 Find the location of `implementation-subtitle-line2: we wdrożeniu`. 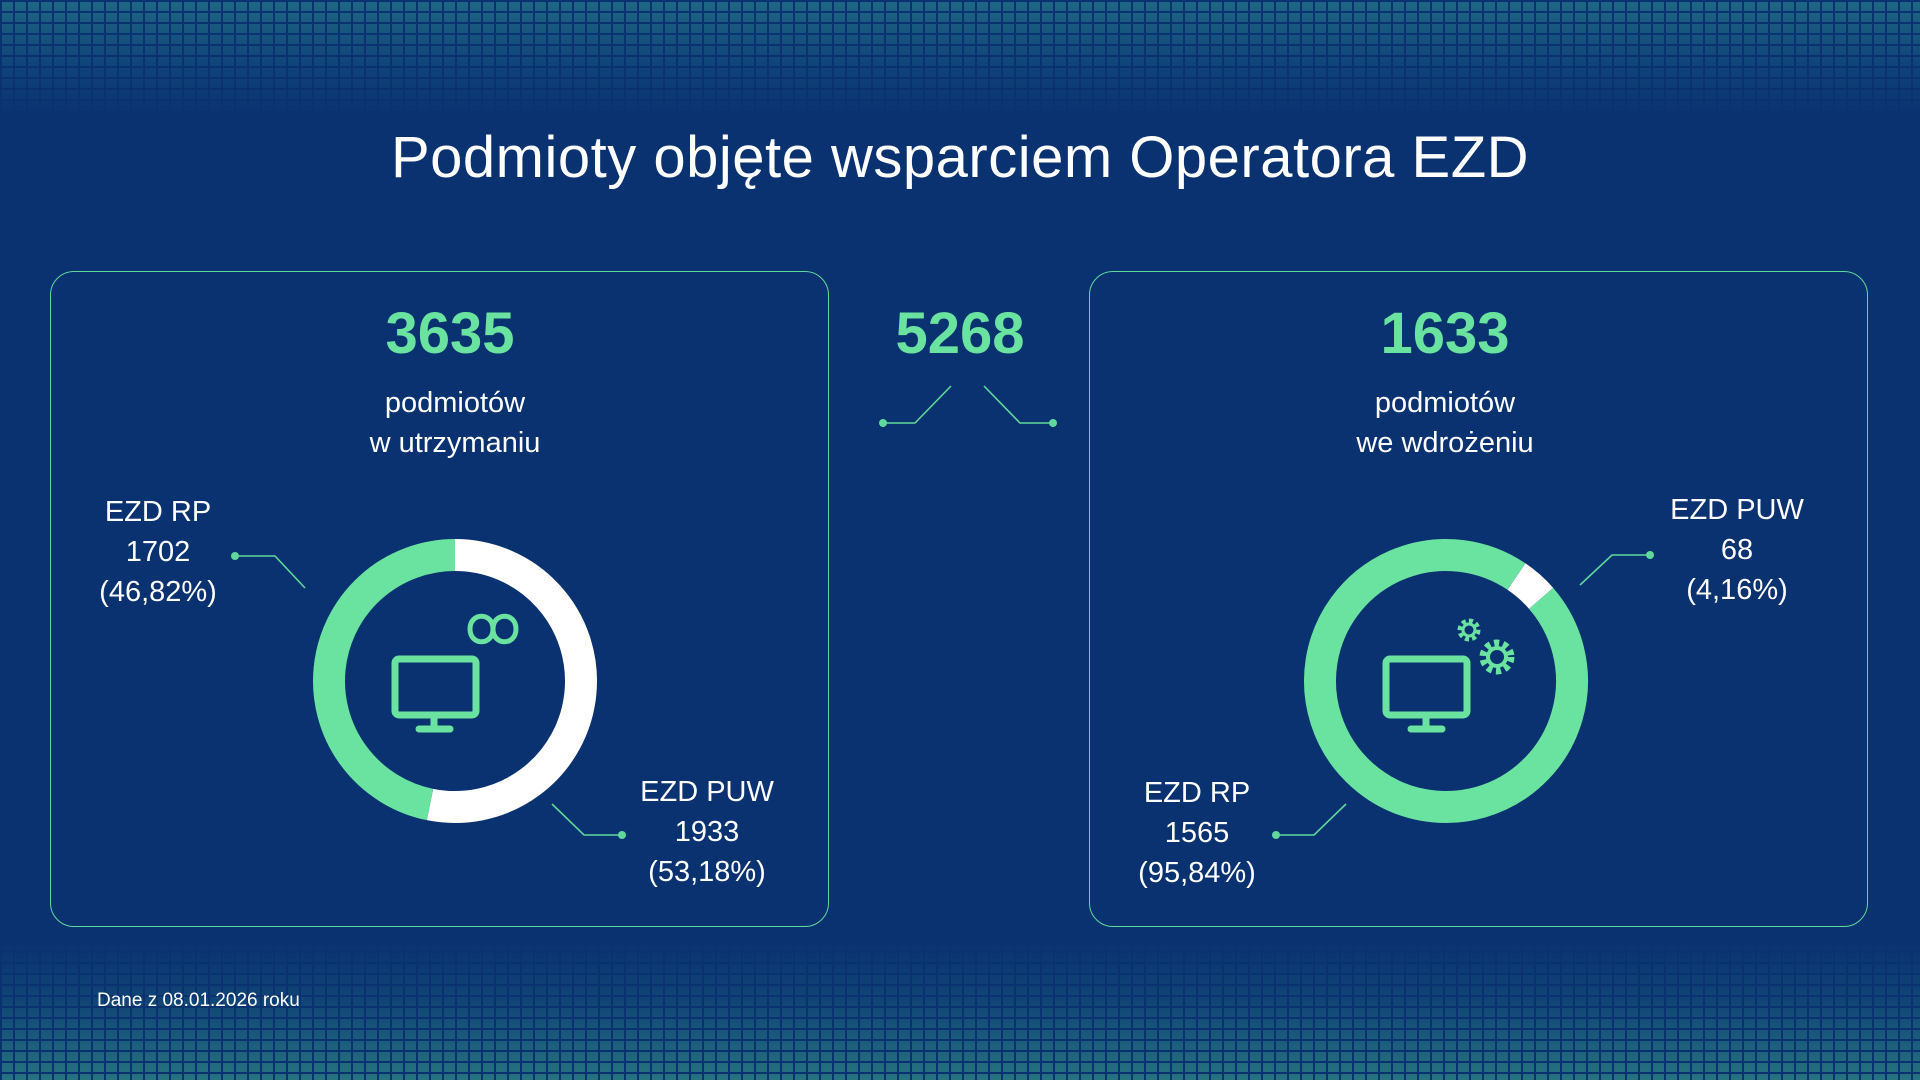

implementation-subtitle-line2: we wdrożeniu is located at coordinates (1445, 443).